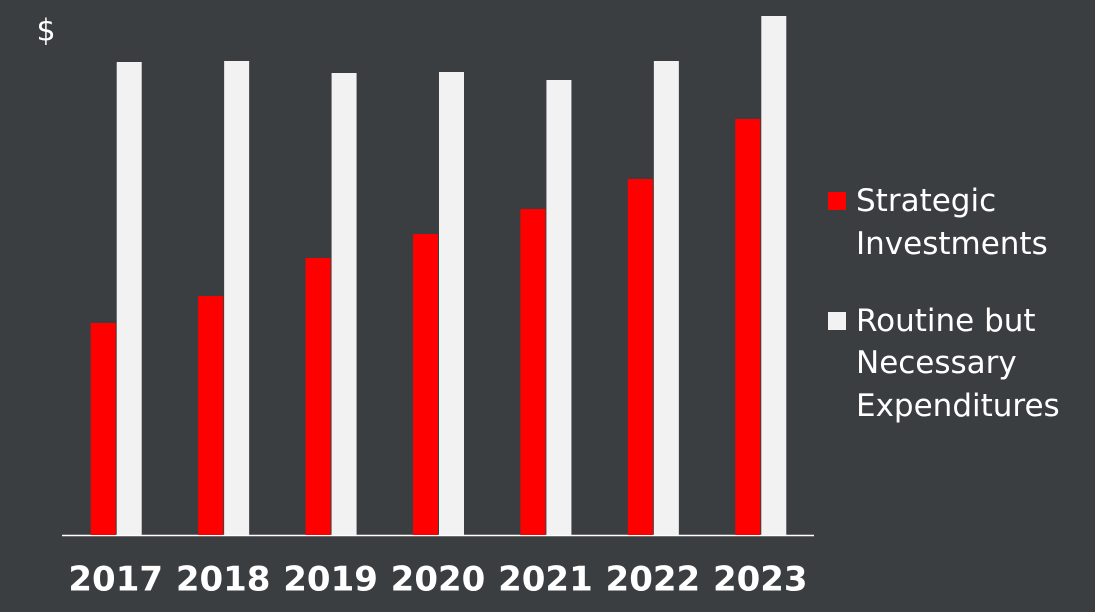  I want to click on x-tick-label: 2017, so click(115, 580).